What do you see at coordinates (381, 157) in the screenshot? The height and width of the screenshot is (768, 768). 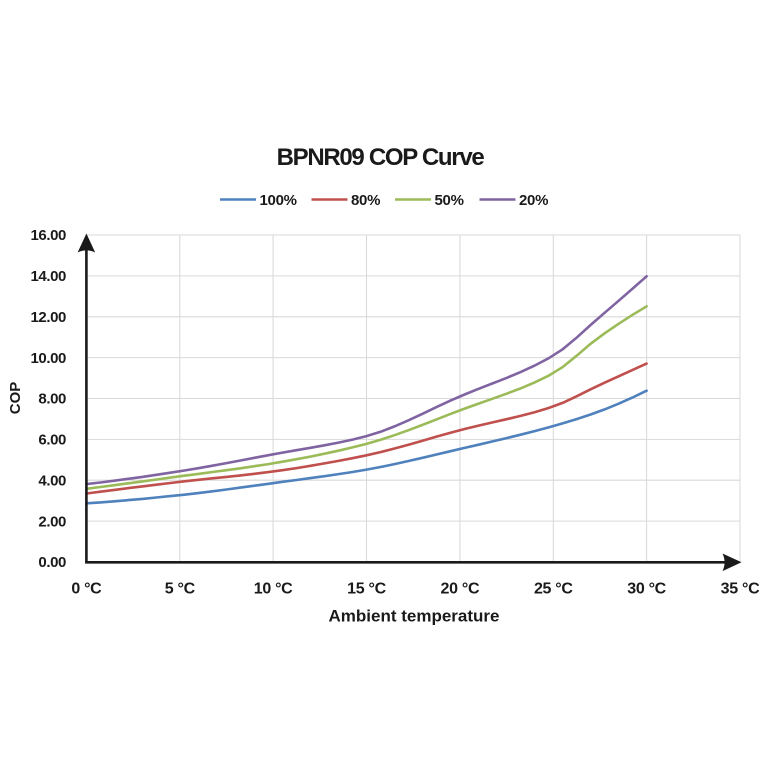 I see `svg-text: BPNR09 COP Curve` at bounding box center [381, 157].